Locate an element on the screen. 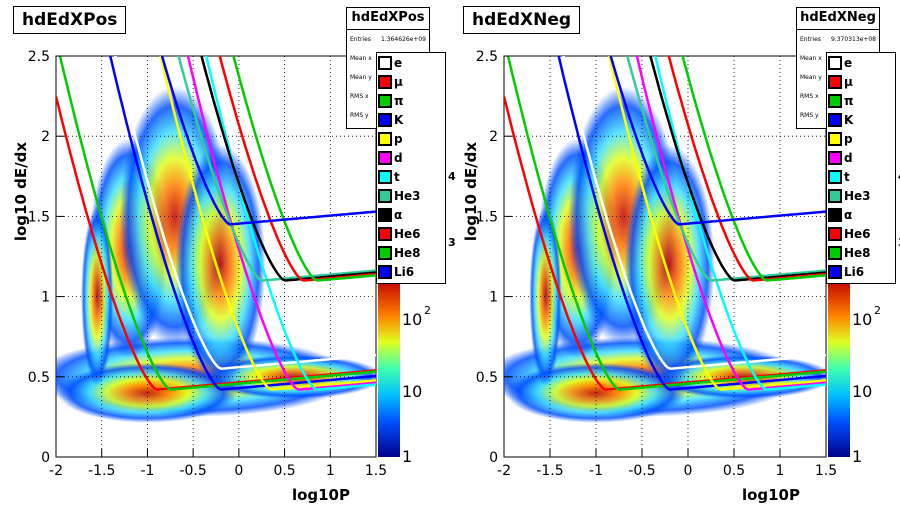 The width and height of the screenshot is (900, 514). x-tick-label: 1 is located at coordinates (330, 471).